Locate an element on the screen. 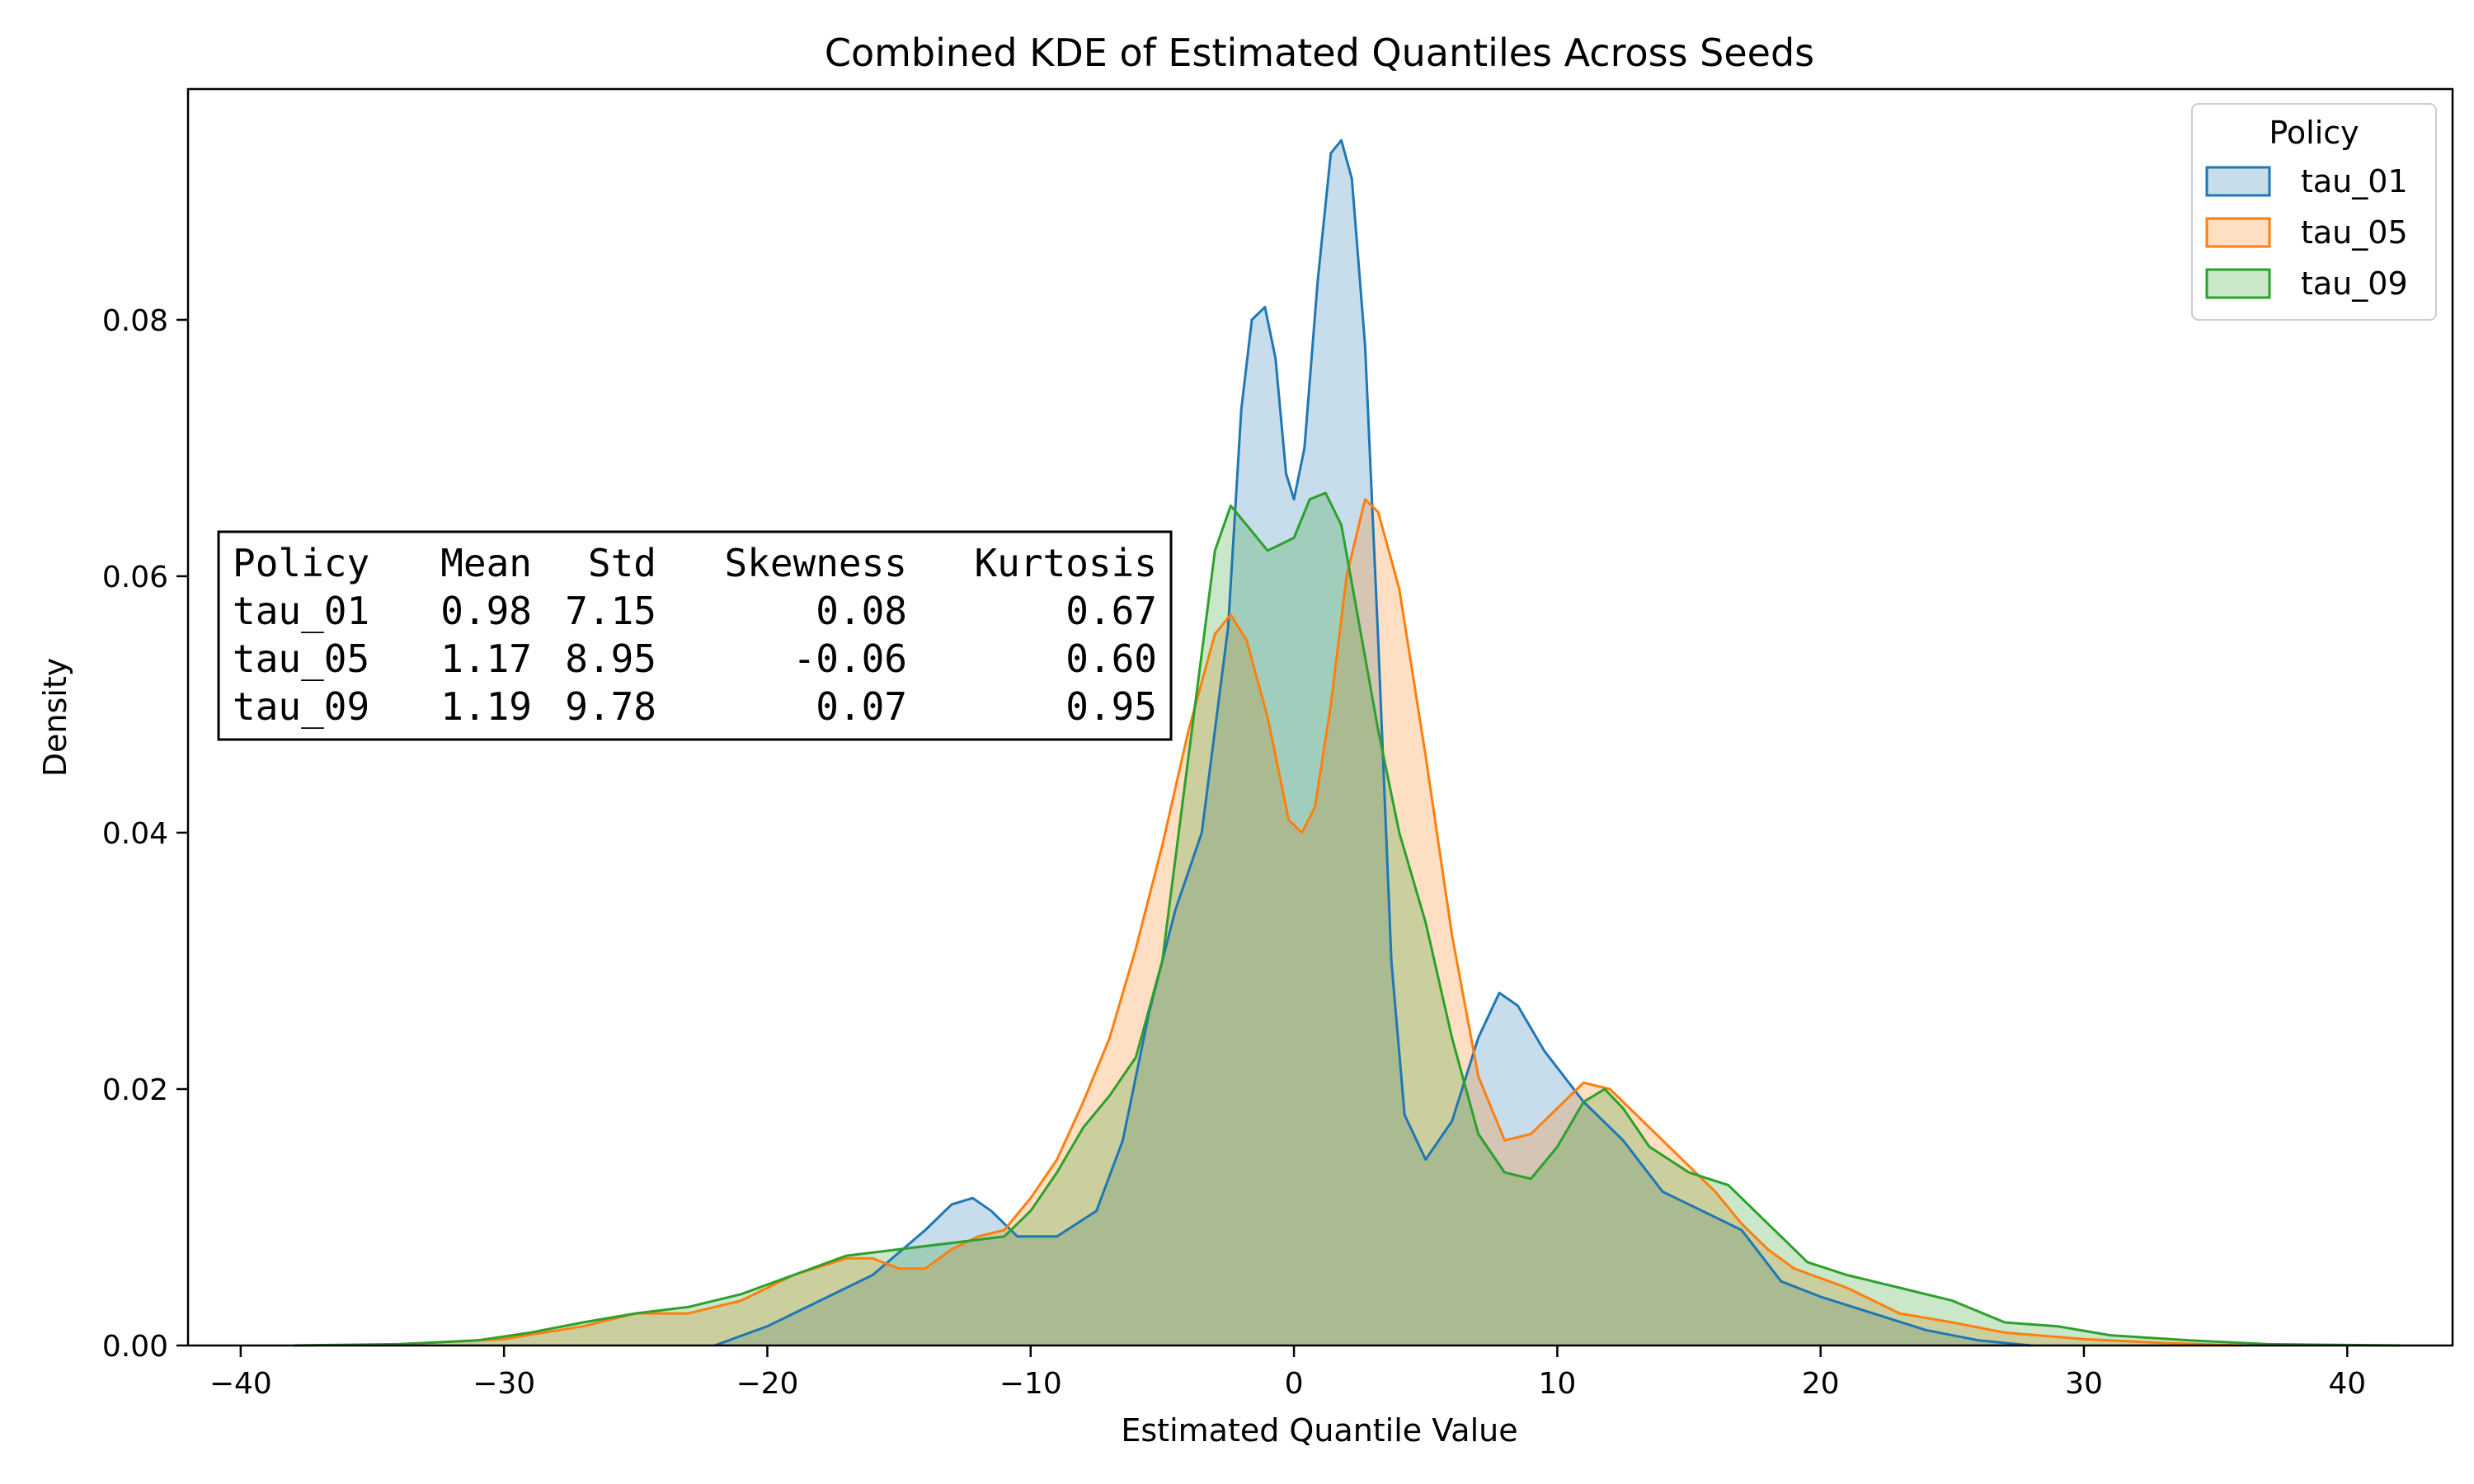  stats-cell: 1.17 is located at coordinates (486, 658).